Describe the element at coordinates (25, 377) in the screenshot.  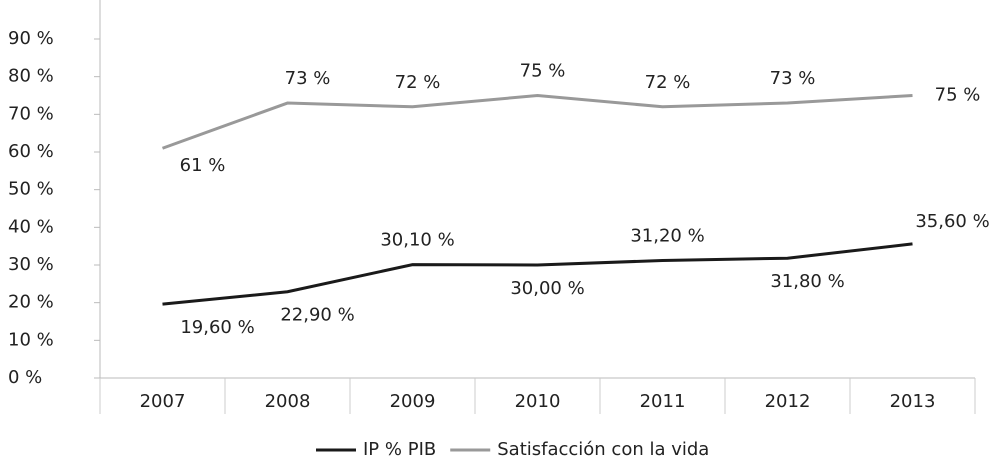
I see `y-tick-label: 0 %` at that location.